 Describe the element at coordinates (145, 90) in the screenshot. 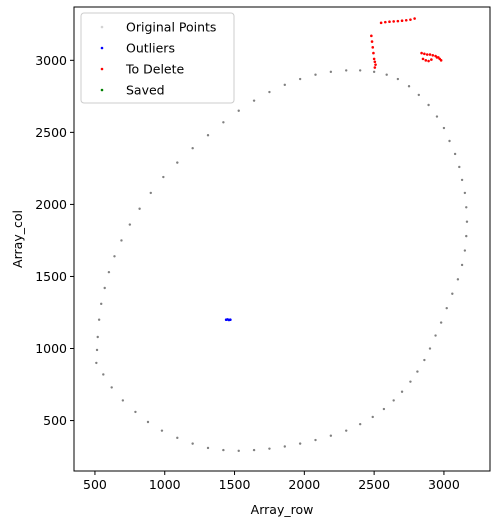

I see `legend-label: Saved` at that location.